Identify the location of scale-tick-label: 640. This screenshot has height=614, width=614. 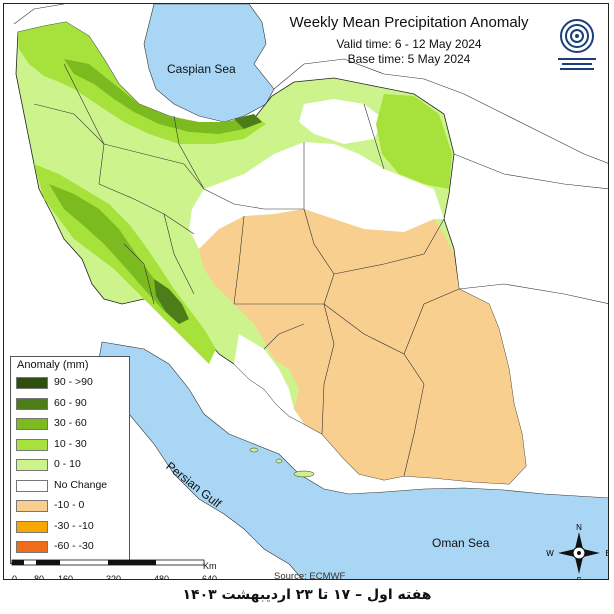
(210, 577).